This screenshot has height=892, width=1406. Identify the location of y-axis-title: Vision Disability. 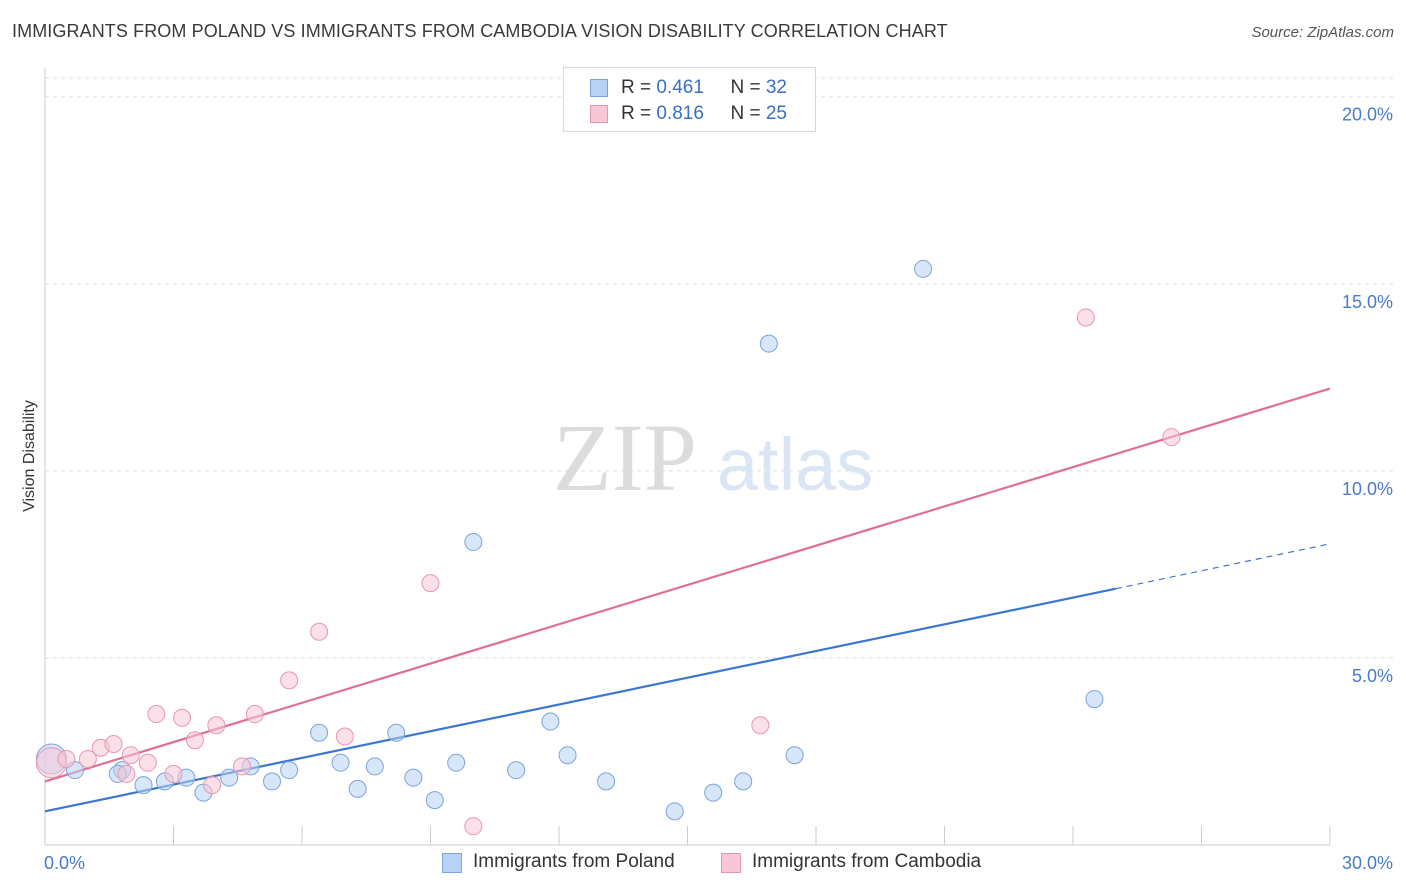
(29, 456).